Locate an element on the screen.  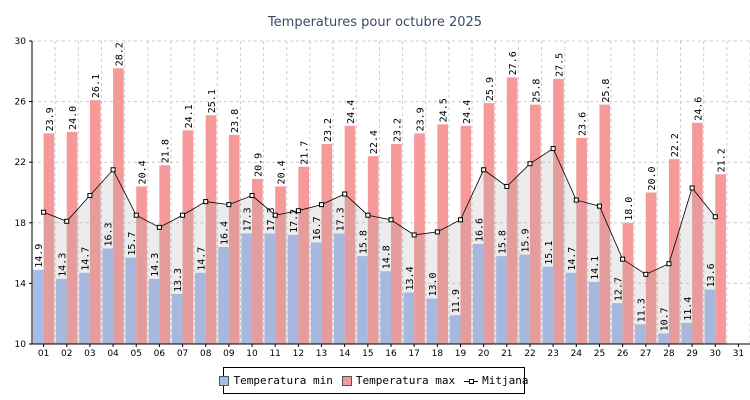
legend-item-min: Temperatura min is located at coordinates (276, 380).